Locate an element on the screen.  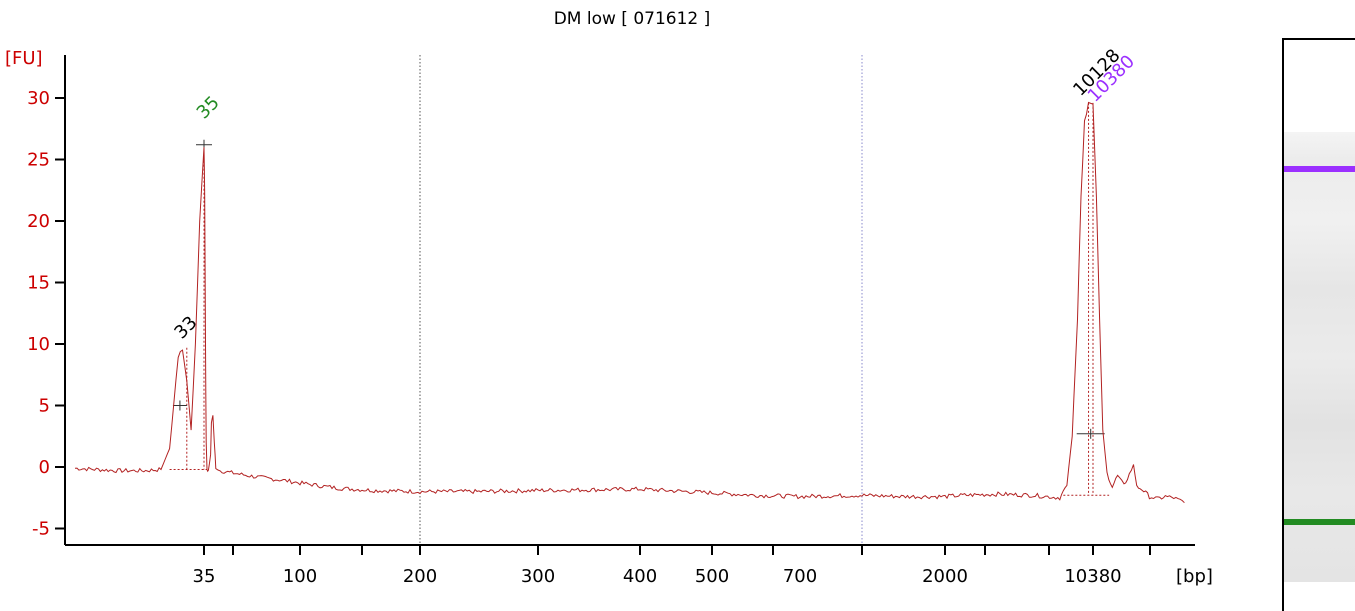
gel-image-panel is located at coordinates (1318, 324).